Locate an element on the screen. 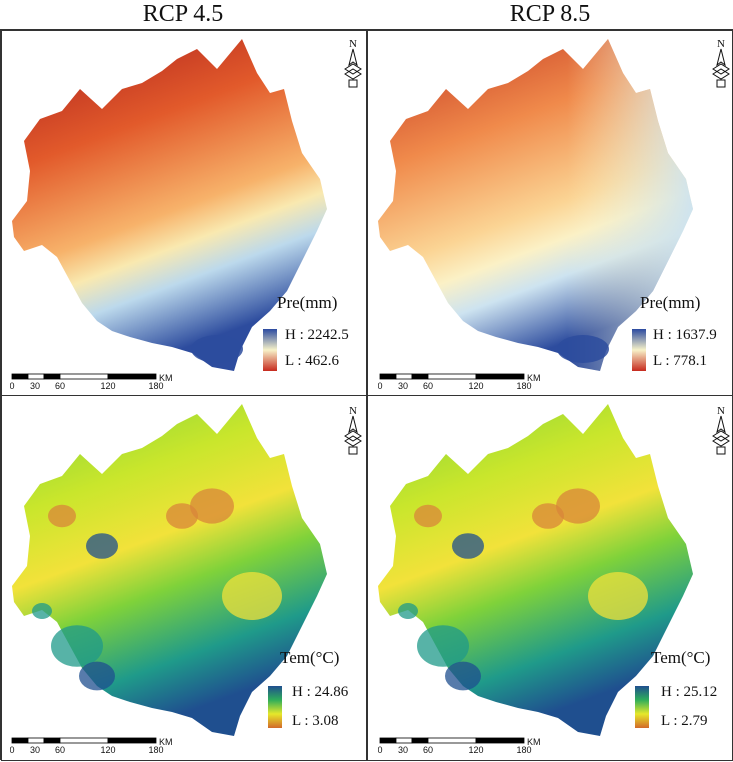 The height and width of the screenshot is (762, 733). column-title-rcp85: RCP 8.5 is located at coordinates (550, 14).